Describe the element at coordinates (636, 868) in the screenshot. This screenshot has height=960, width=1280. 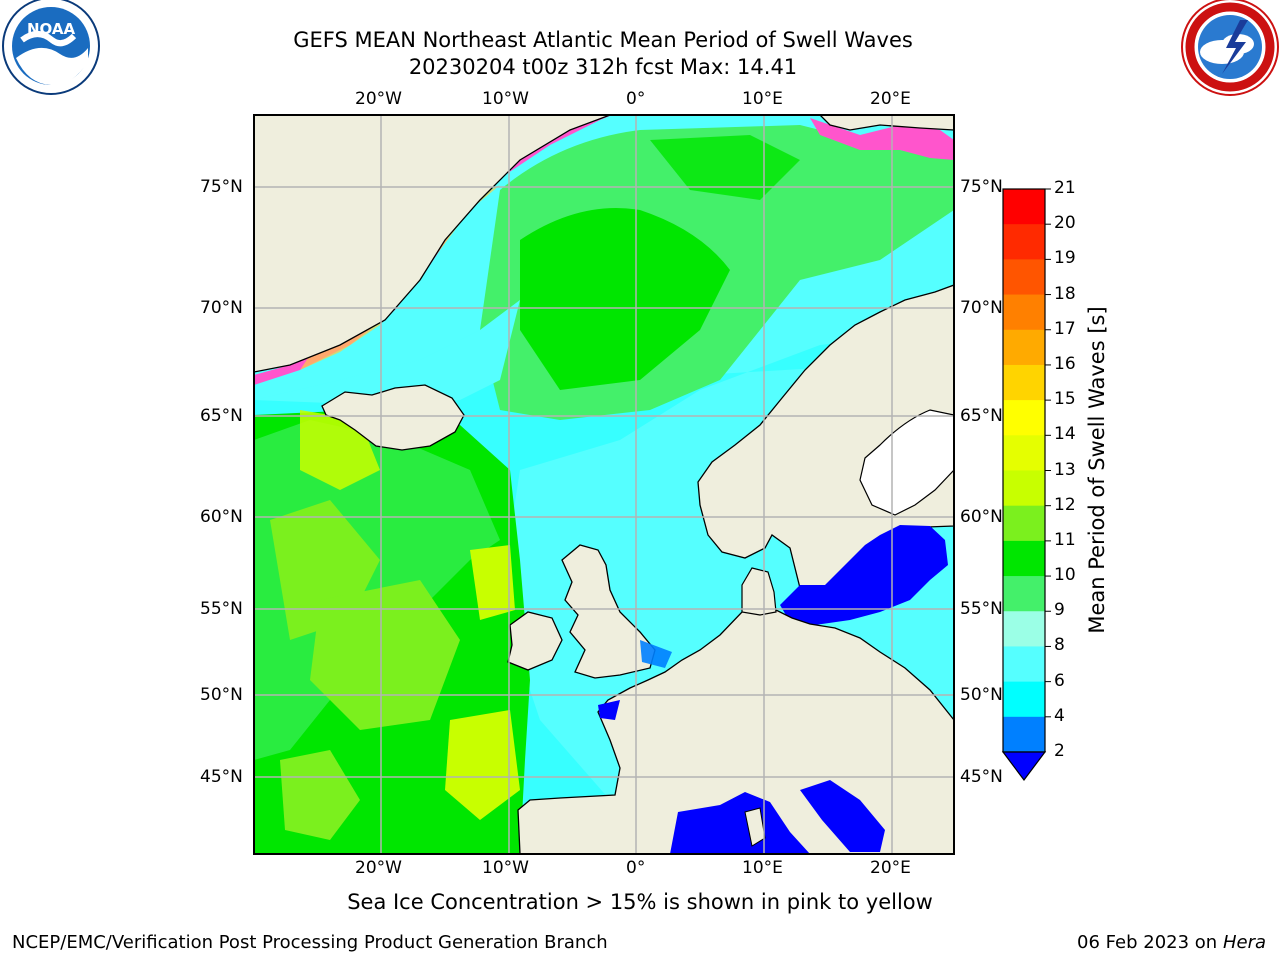
I see `lon-label-bottom-0: 0°` at that location.